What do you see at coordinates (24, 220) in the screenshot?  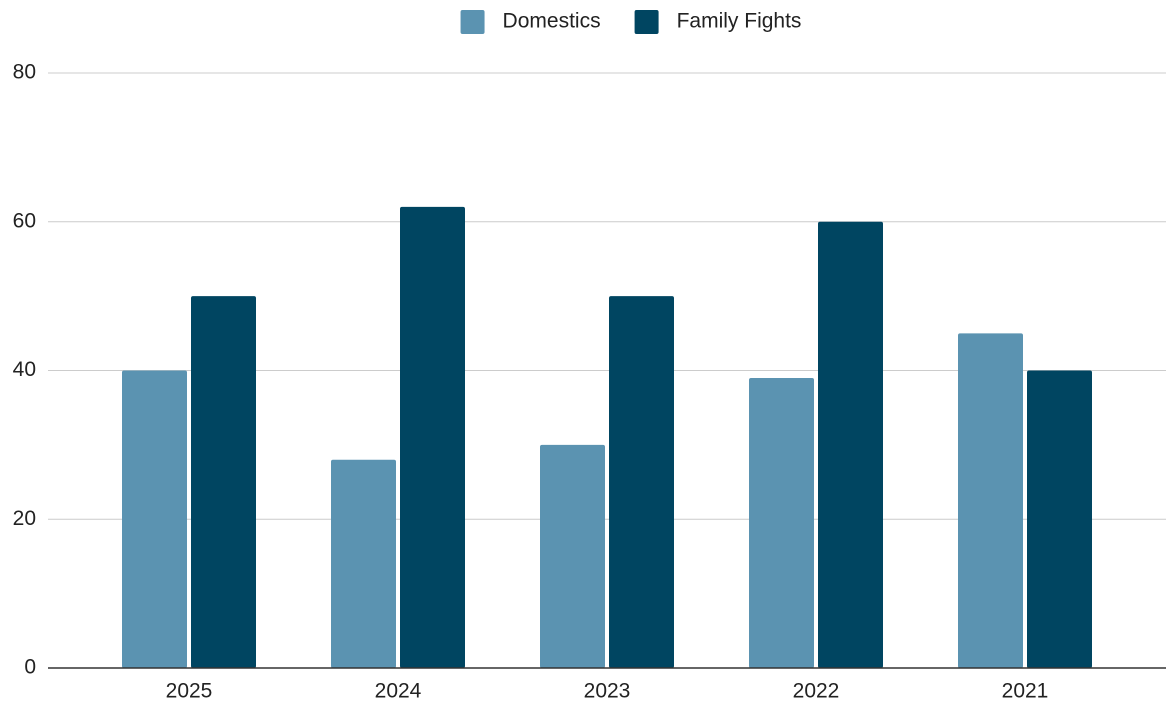 I see `y-tick-label: 60` at bounding box center [24, 220].